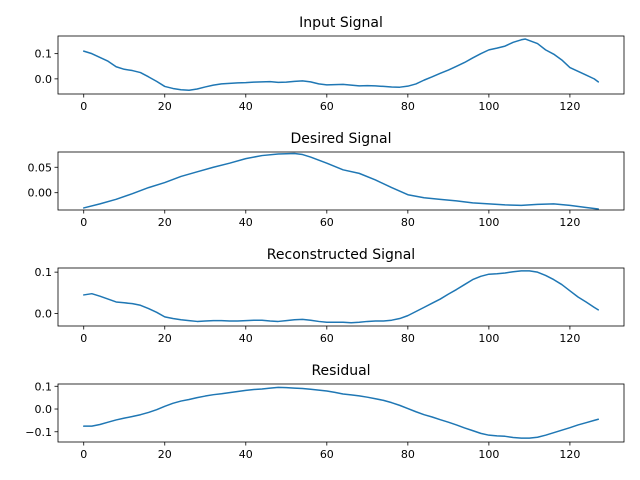 This screenshot has height=480, width=640. I want to click on y-tick-label: 0.00, so click(40, 193).